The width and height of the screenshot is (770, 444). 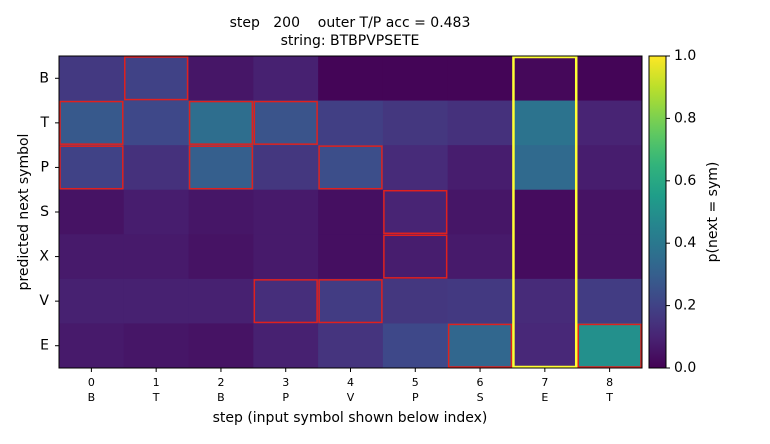 What do you see at coordinates (657, 212) in the screenshot?
I see `colorbar` at bounding box center [657, 212].